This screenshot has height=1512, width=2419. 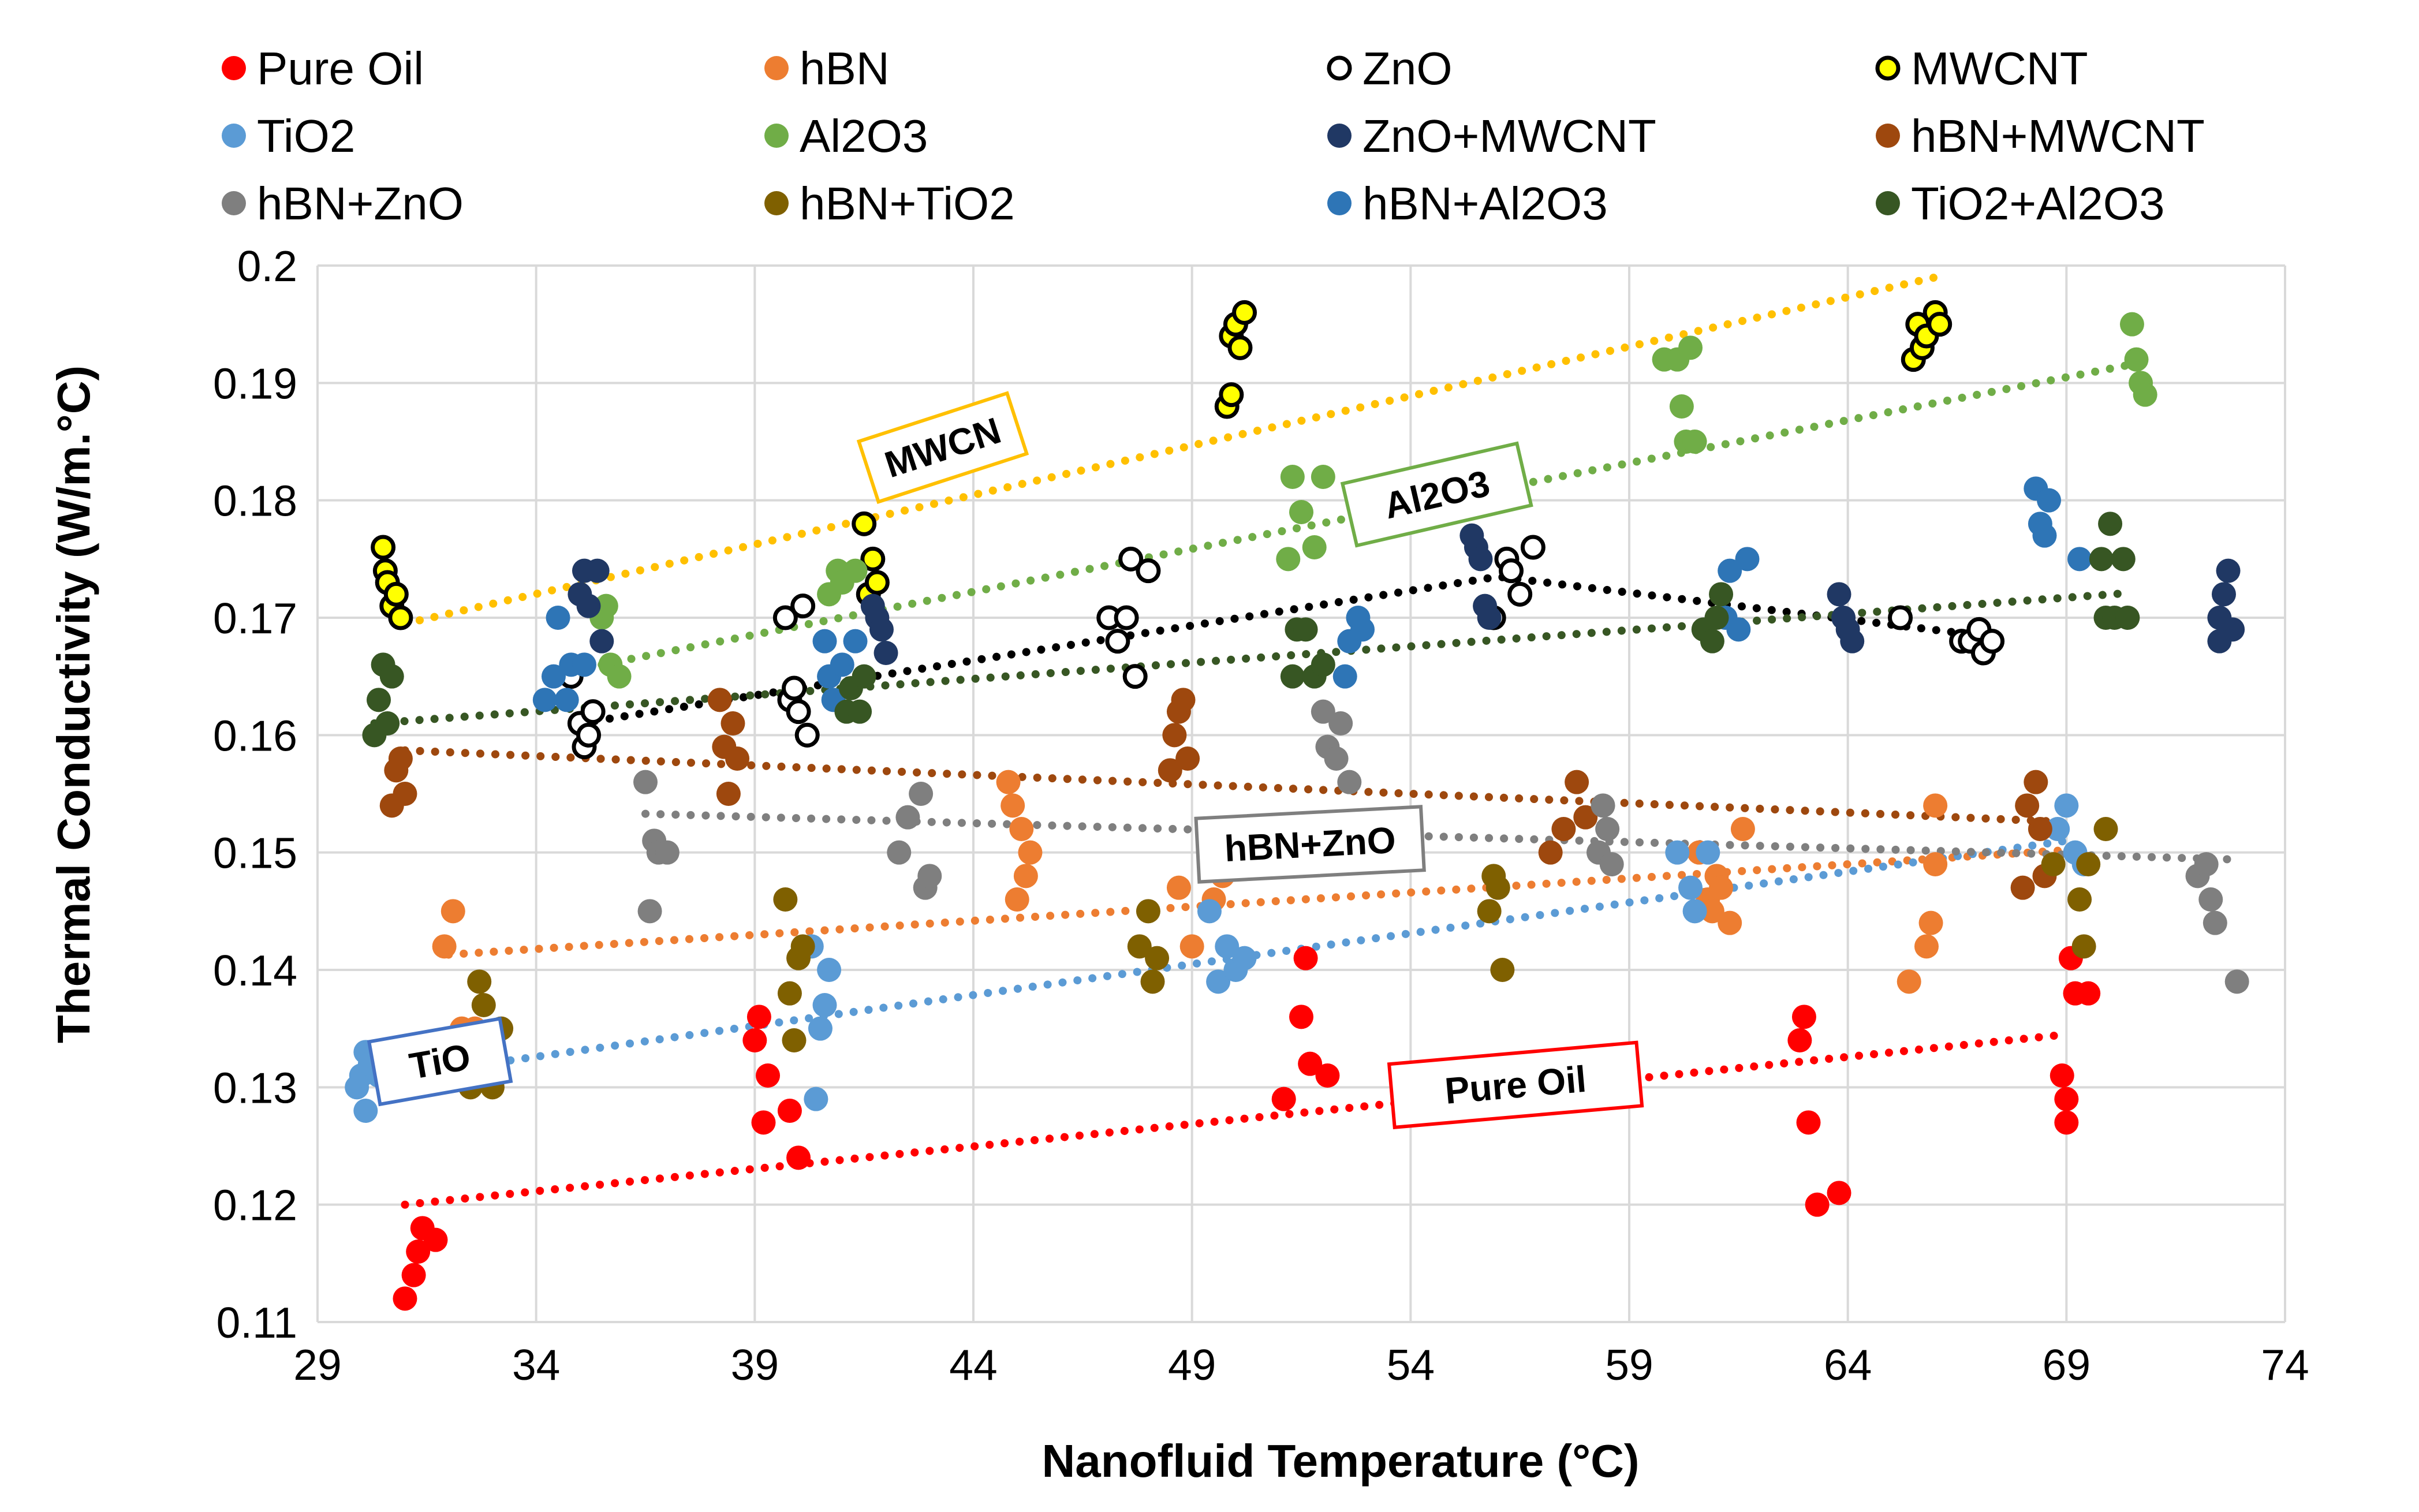 What do you see at coordinates (343, 203) in the screenshot?
I see `legend-item: hBN+ZnO` at bounding box center [343, 203].